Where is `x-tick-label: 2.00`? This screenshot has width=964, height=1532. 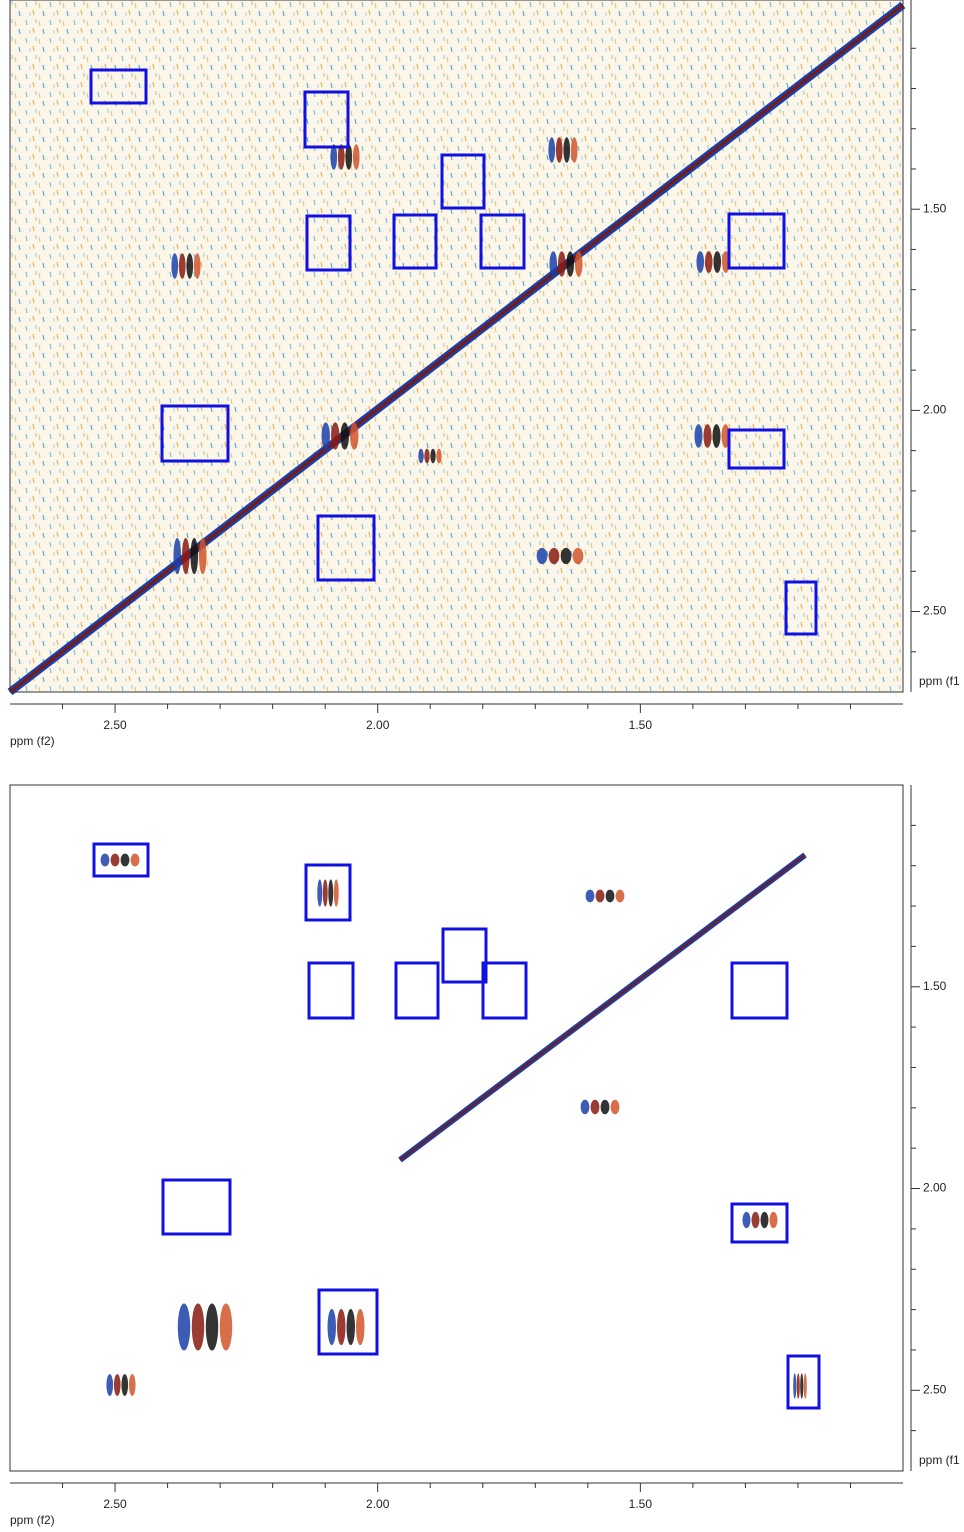
x-tick-label: 2.00 is located at coordinates (378, 1504).